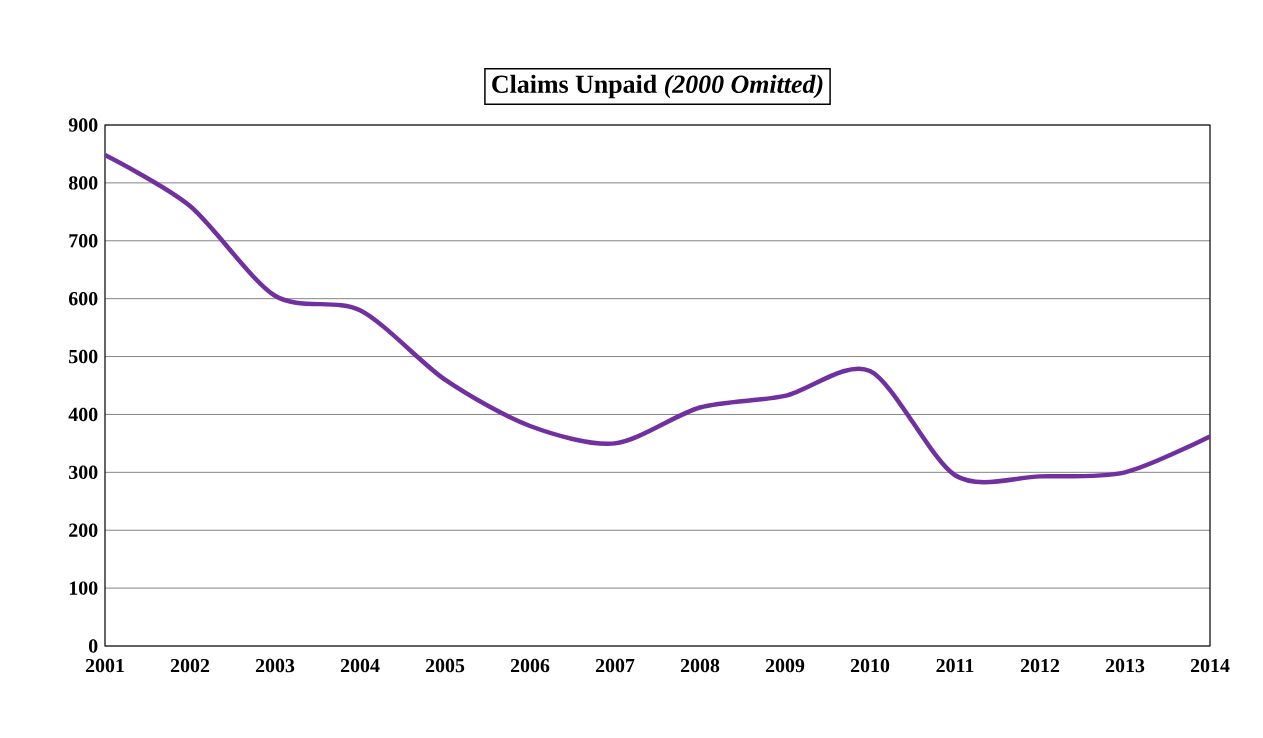 The width and height of the screenshot is (1263, 738). What do you see at coordinates (275, 665) in the screenshot?
I see `x-tick-label: 2003` at bounding box center [275, 665].